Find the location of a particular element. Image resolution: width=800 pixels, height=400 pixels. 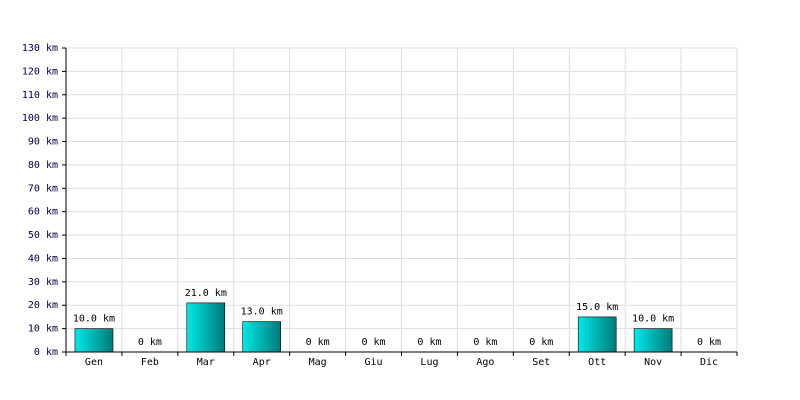

x-tick-label: Ott is located at coordinates (597, 362).